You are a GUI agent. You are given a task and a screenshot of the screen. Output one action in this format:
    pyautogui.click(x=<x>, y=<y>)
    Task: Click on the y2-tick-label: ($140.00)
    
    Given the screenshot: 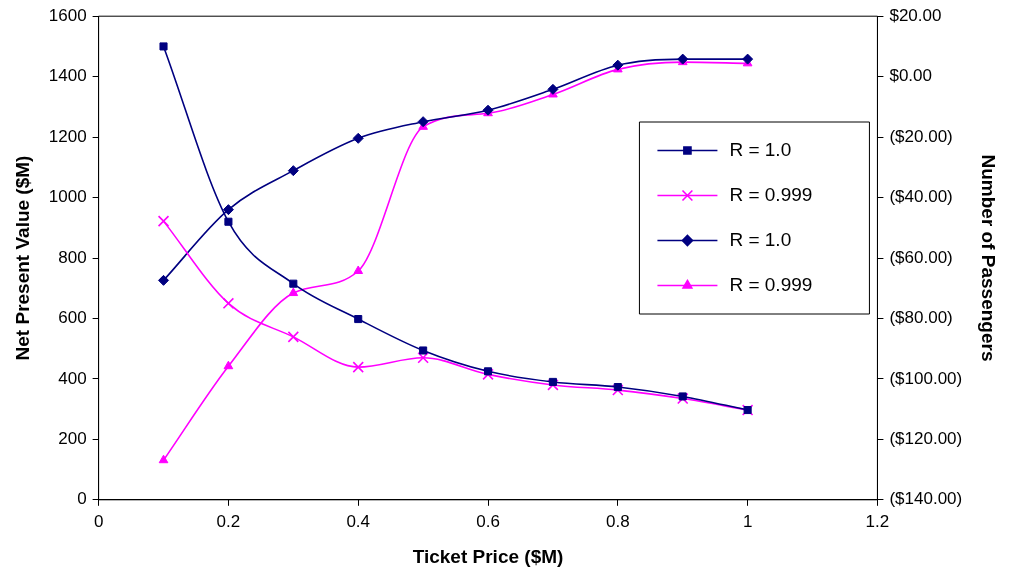 What is the action you would take?
    pyautogui.click(x=926, y=499)
    